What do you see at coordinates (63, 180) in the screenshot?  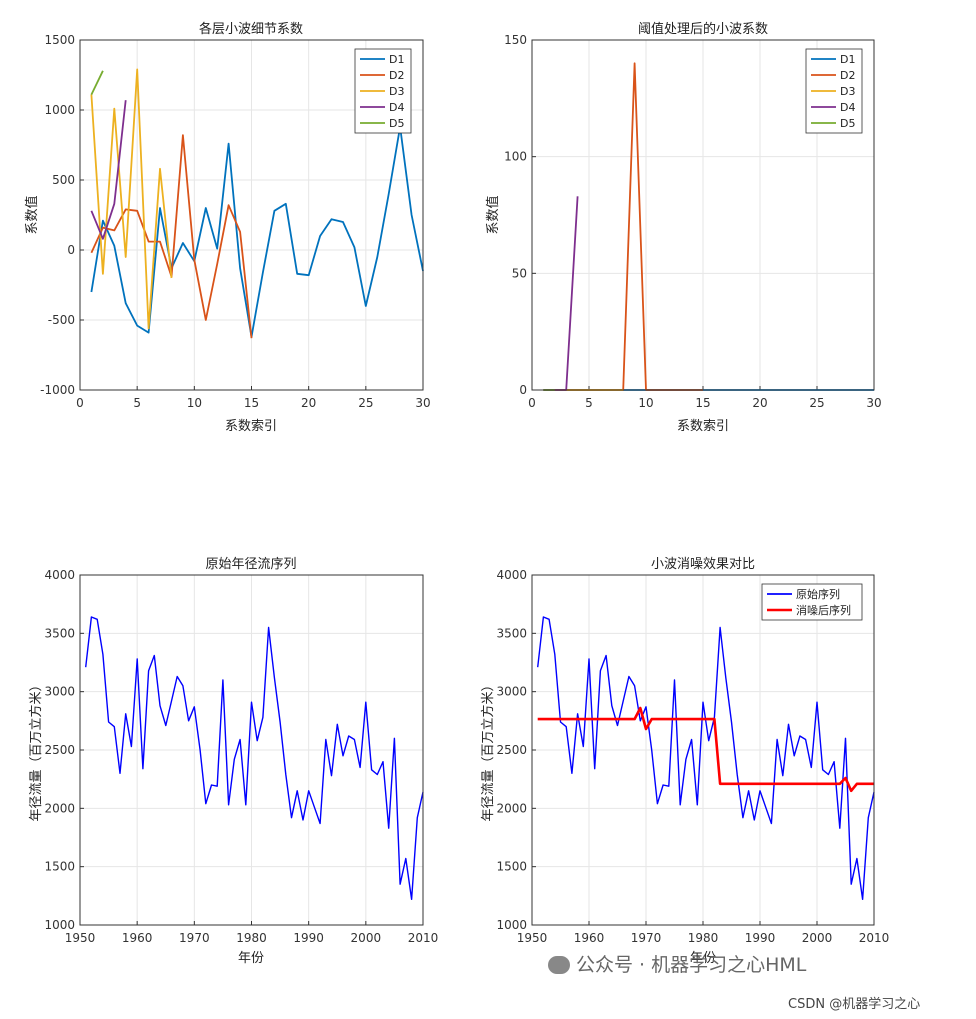 I see `y-tick-label: 500` at bounding box center [63, 180].